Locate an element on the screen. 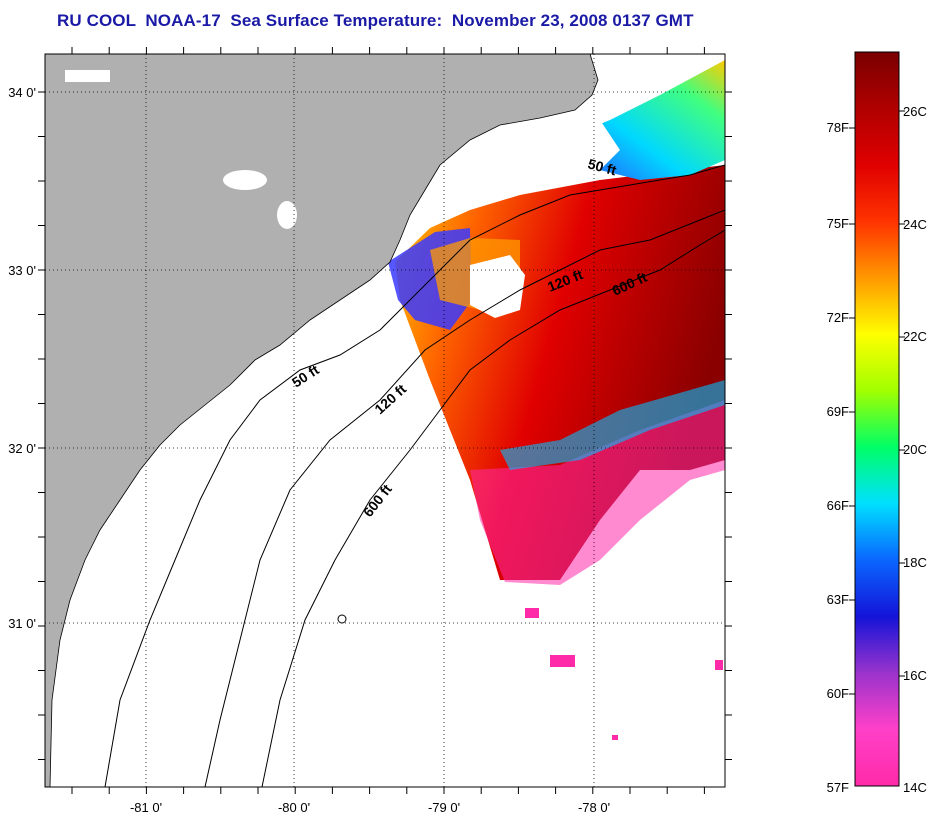 This screenshot has height=817, width=936. lon-tick-label: -80 0' is located at coordinates (294, 807).